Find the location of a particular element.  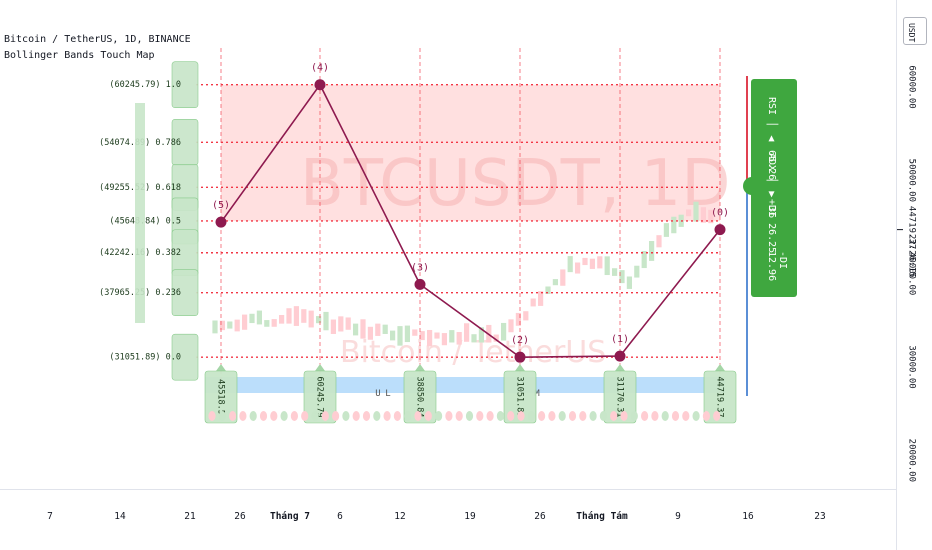

swing-point-label: (4) is located at coordinates (320, 68).